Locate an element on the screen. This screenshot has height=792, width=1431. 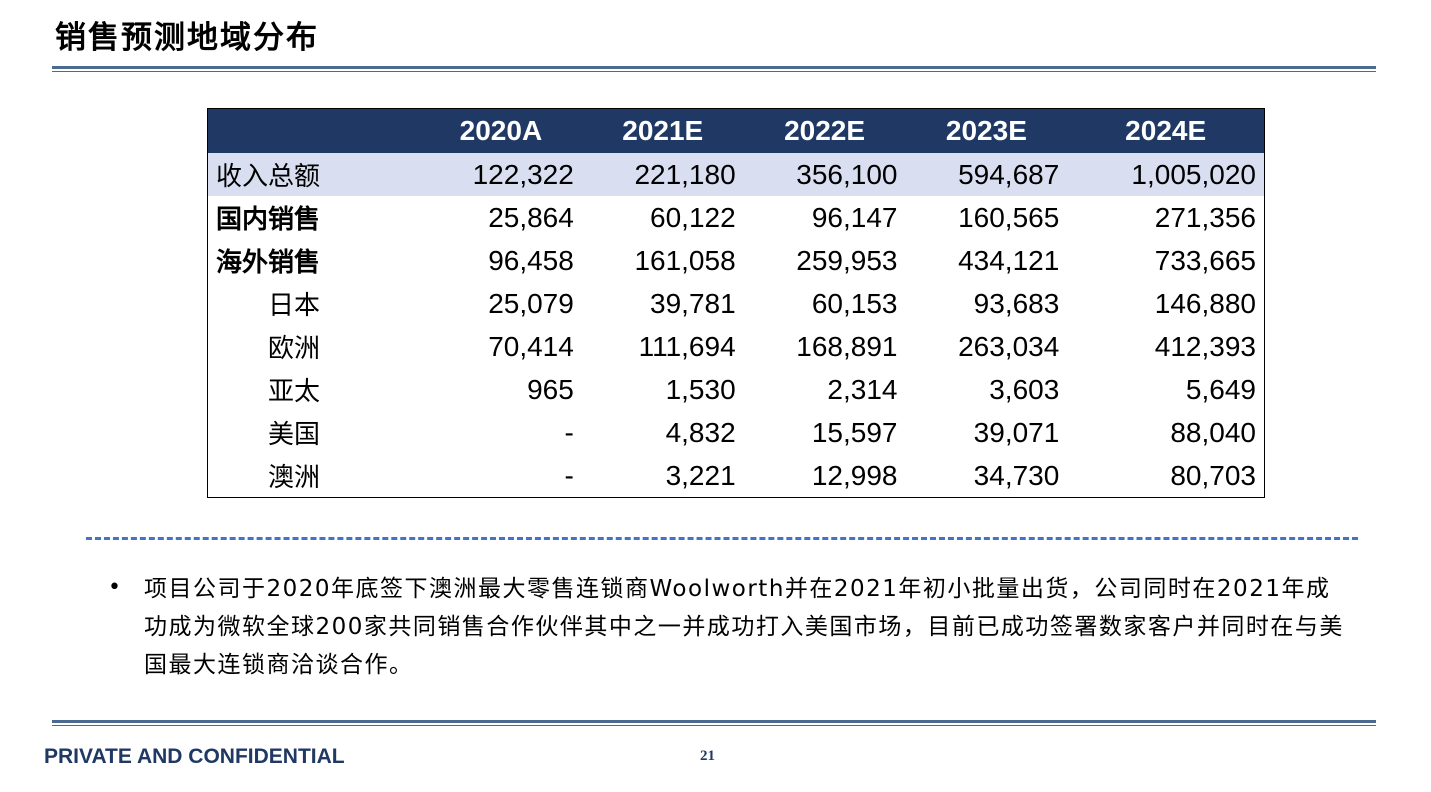
column-header: 2020A is located at coordinates (501, 130).